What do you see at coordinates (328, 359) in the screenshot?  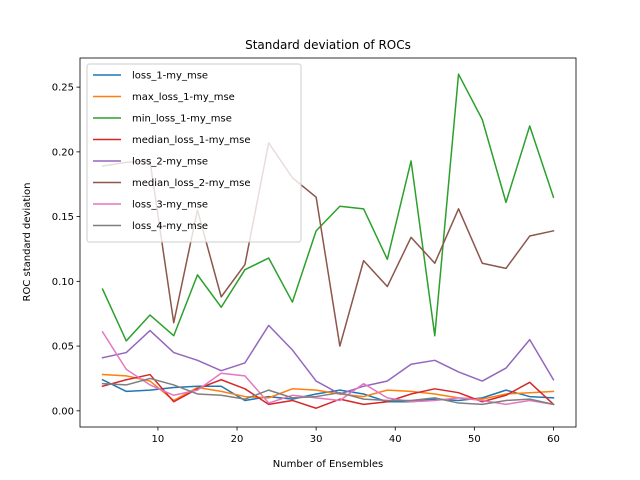 I see `series-line-loss_2-my_mse` at bounding box center [328, 359].